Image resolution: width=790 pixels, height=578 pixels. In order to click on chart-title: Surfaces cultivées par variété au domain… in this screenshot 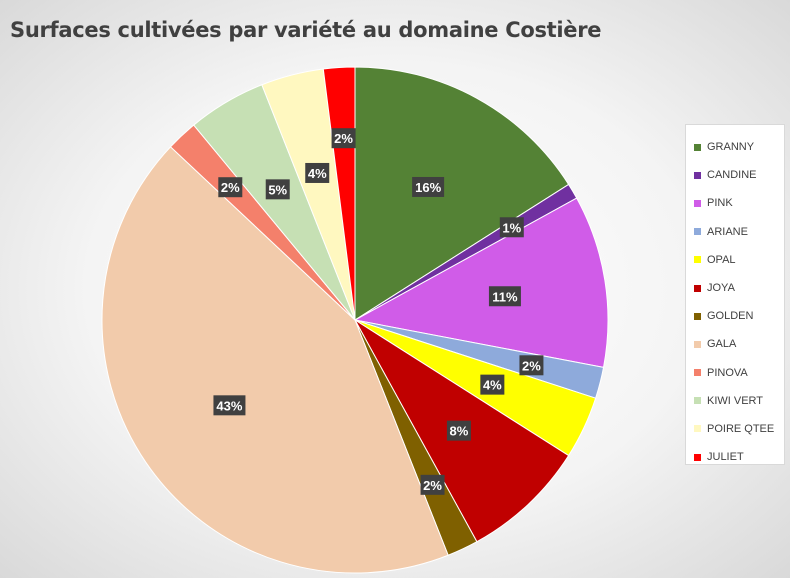, I will do `click(306, 30)`.